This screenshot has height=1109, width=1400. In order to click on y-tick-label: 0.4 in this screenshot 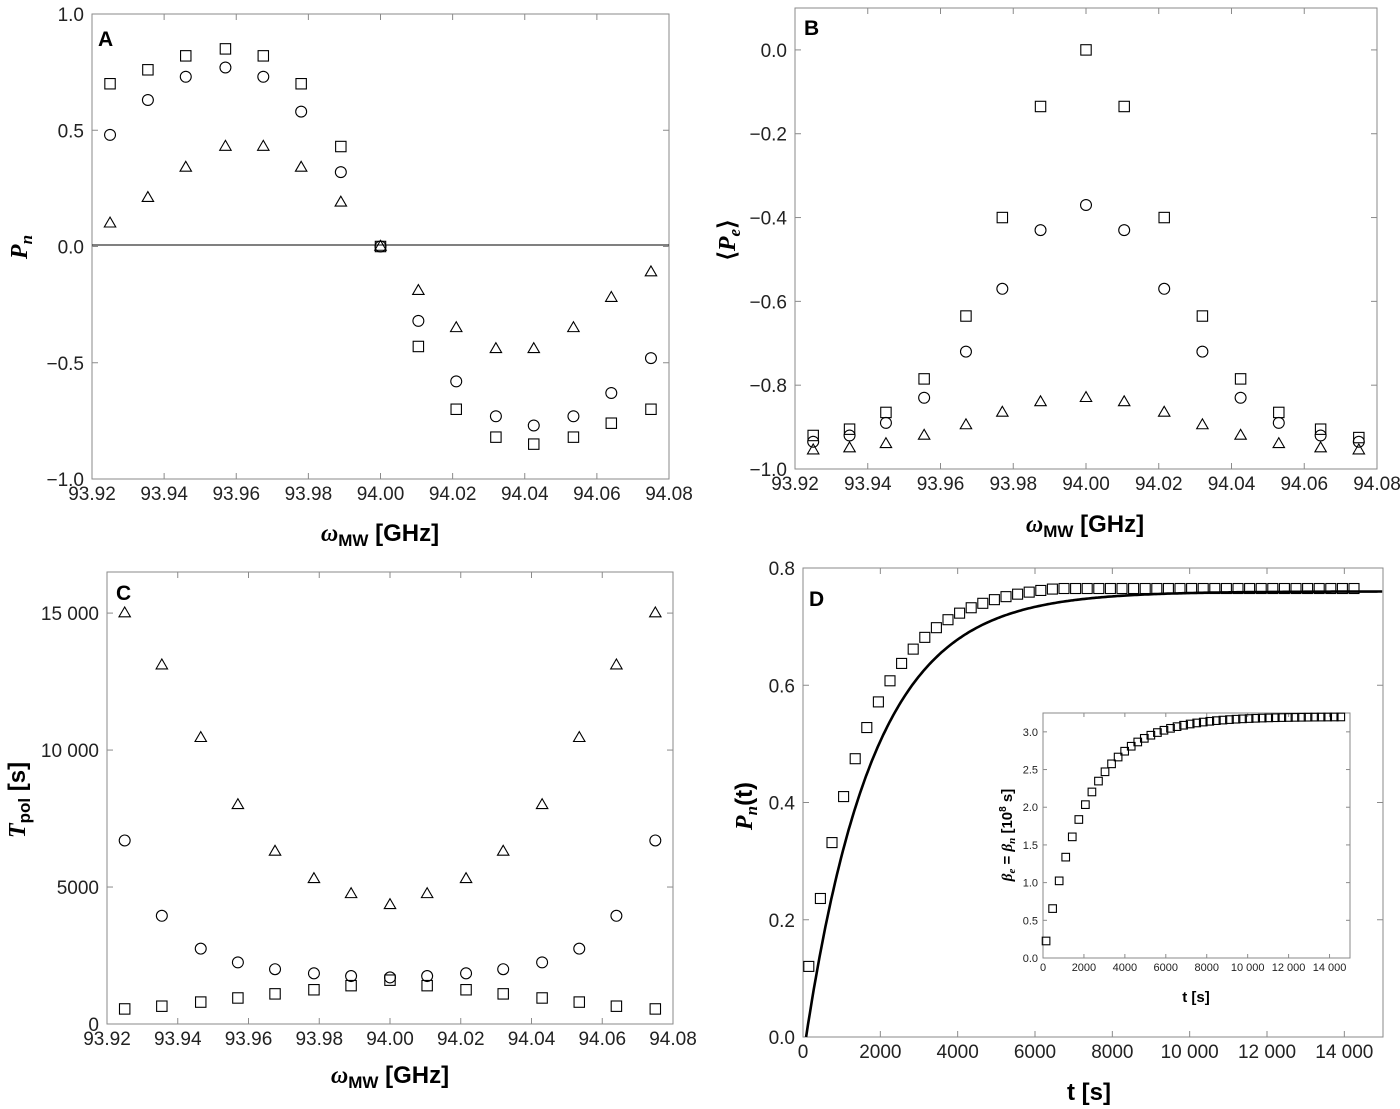, I will do `click(782, 804)`.